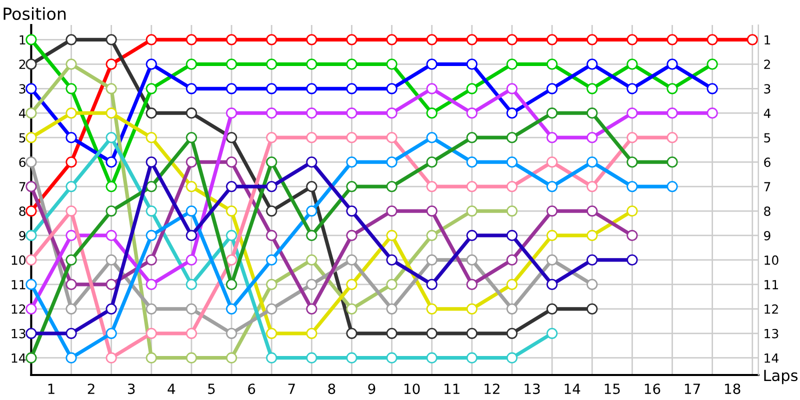  What do you see at coordinates (771, 260) in the screenshot?
I see `y2-tick-label: 10` at bounding box center [771, 260].